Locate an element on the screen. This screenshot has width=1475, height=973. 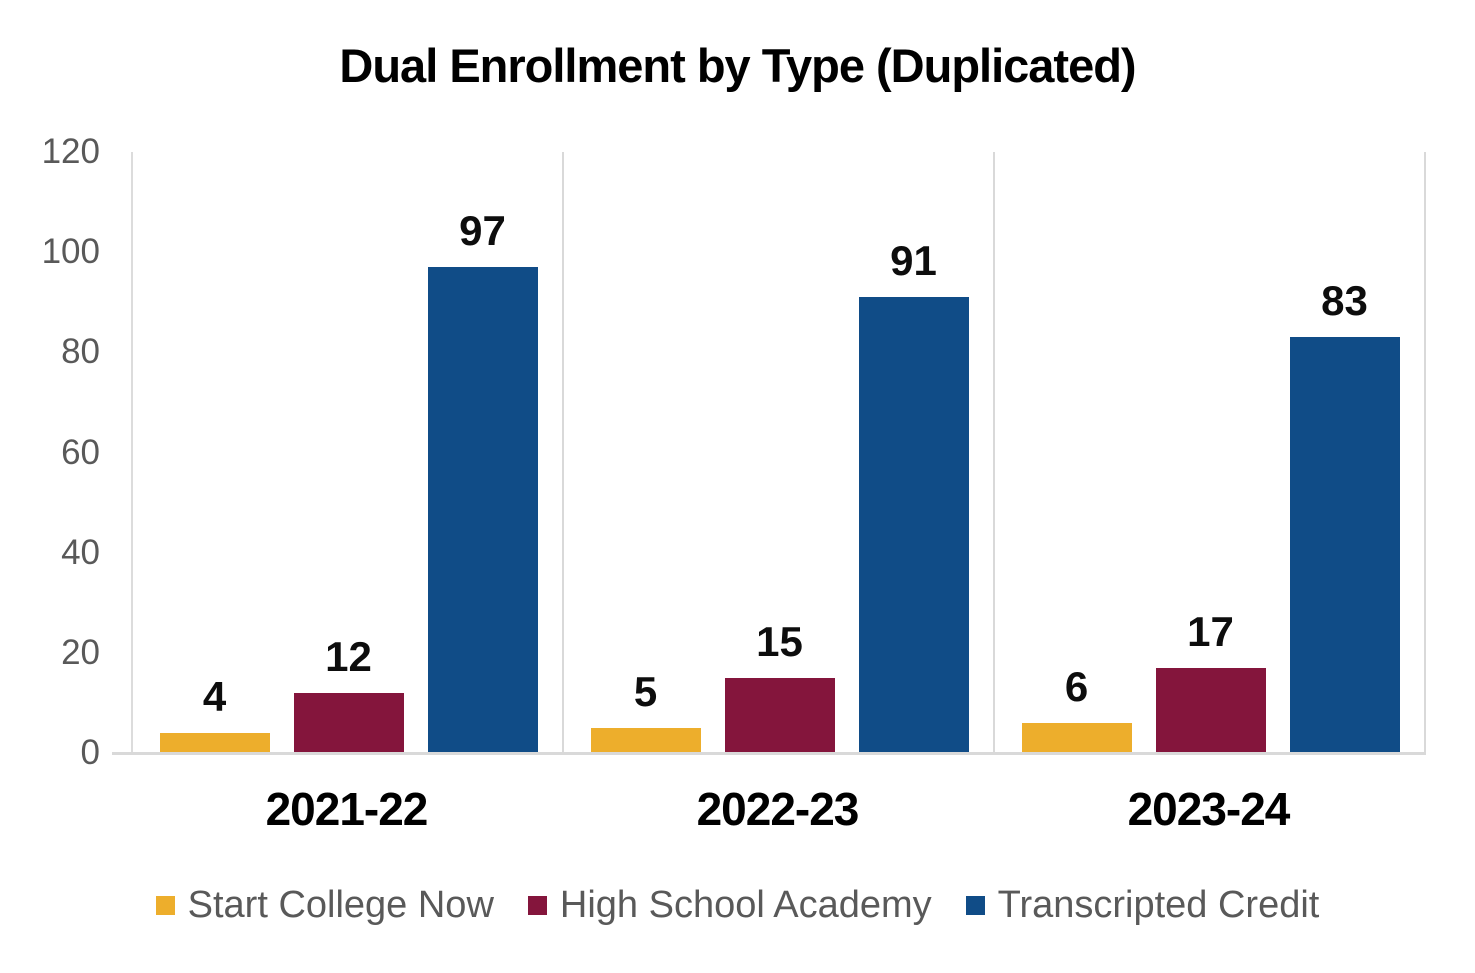
y-axis-tick-label: 120 is located at coordinates (70, 151).